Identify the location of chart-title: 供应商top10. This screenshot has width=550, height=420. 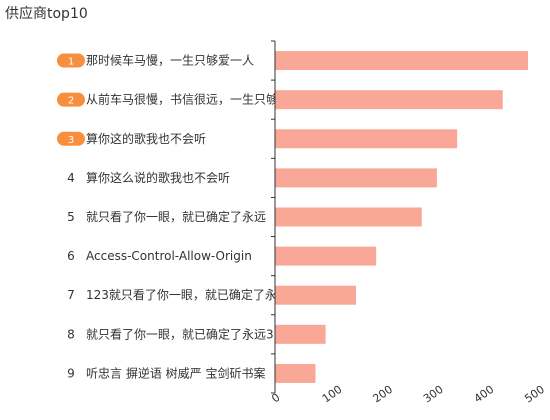
(46, 14).